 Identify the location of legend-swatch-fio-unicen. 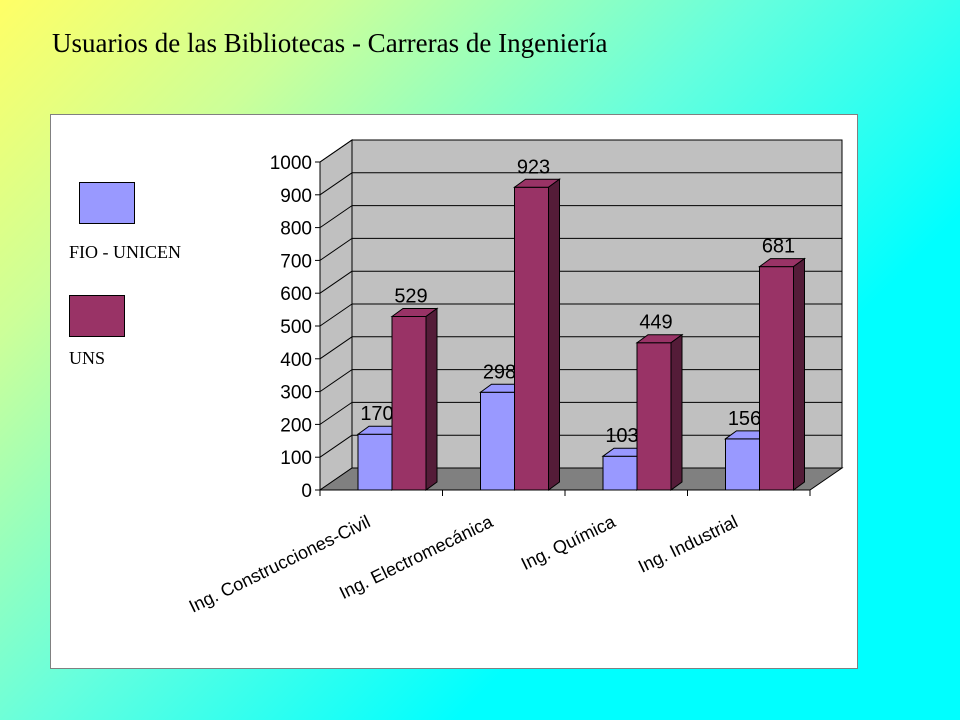
(107, 203).